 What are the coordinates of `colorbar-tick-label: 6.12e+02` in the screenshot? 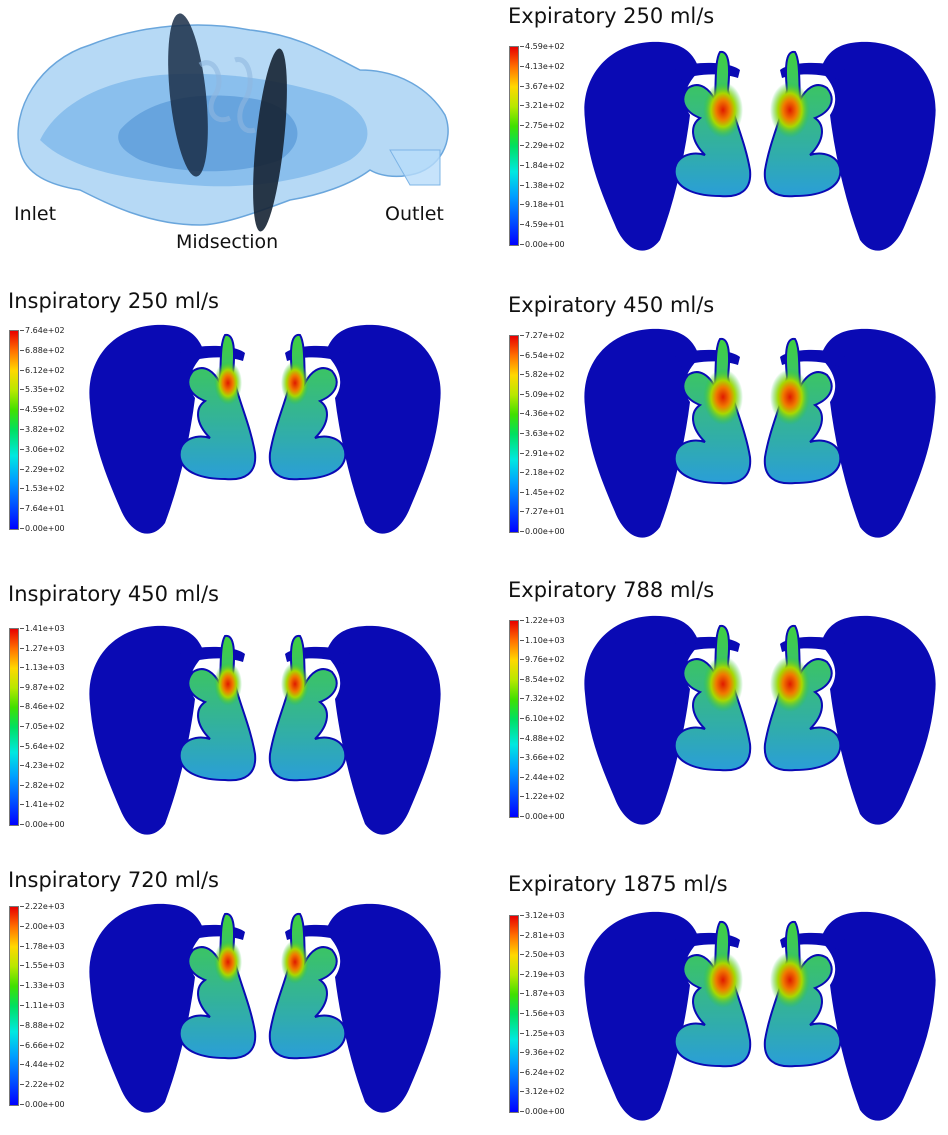 It's located at (42, 370).